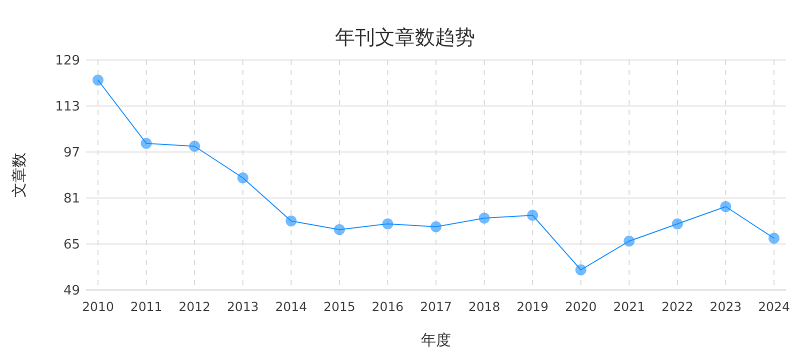  I want to click on x-tick-label: 2013, so click(242, 306).